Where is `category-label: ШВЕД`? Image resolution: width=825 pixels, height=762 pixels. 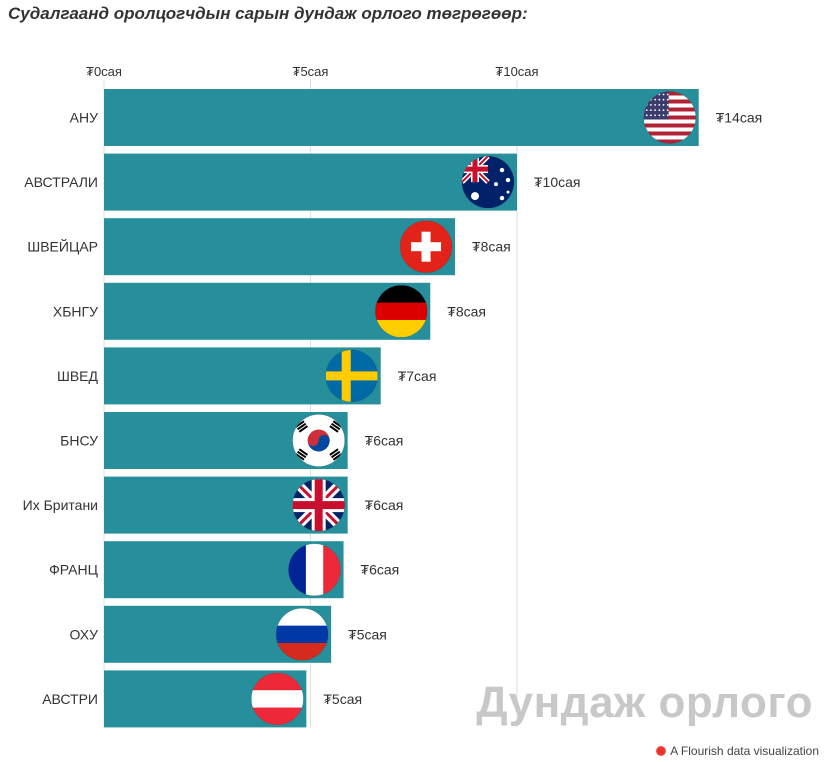 category-label: ШВЕД is located at coordinates (78, 376).